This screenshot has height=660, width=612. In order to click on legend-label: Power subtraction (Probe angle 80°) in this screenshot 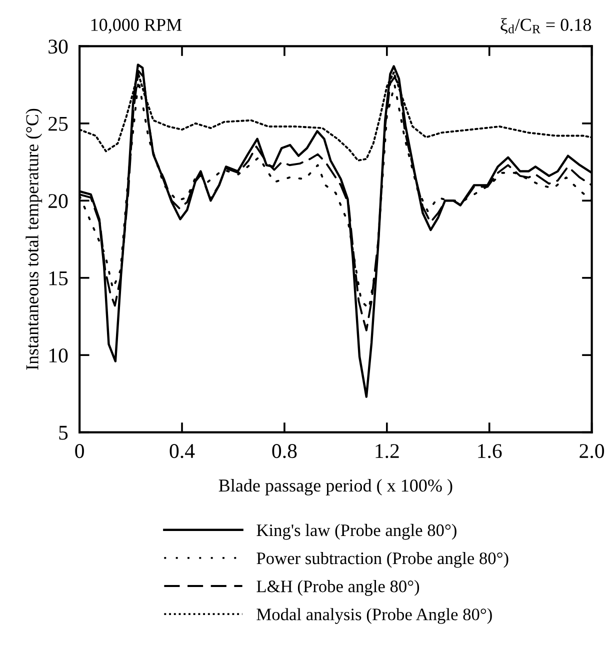, I will do `click(382, 560)`.